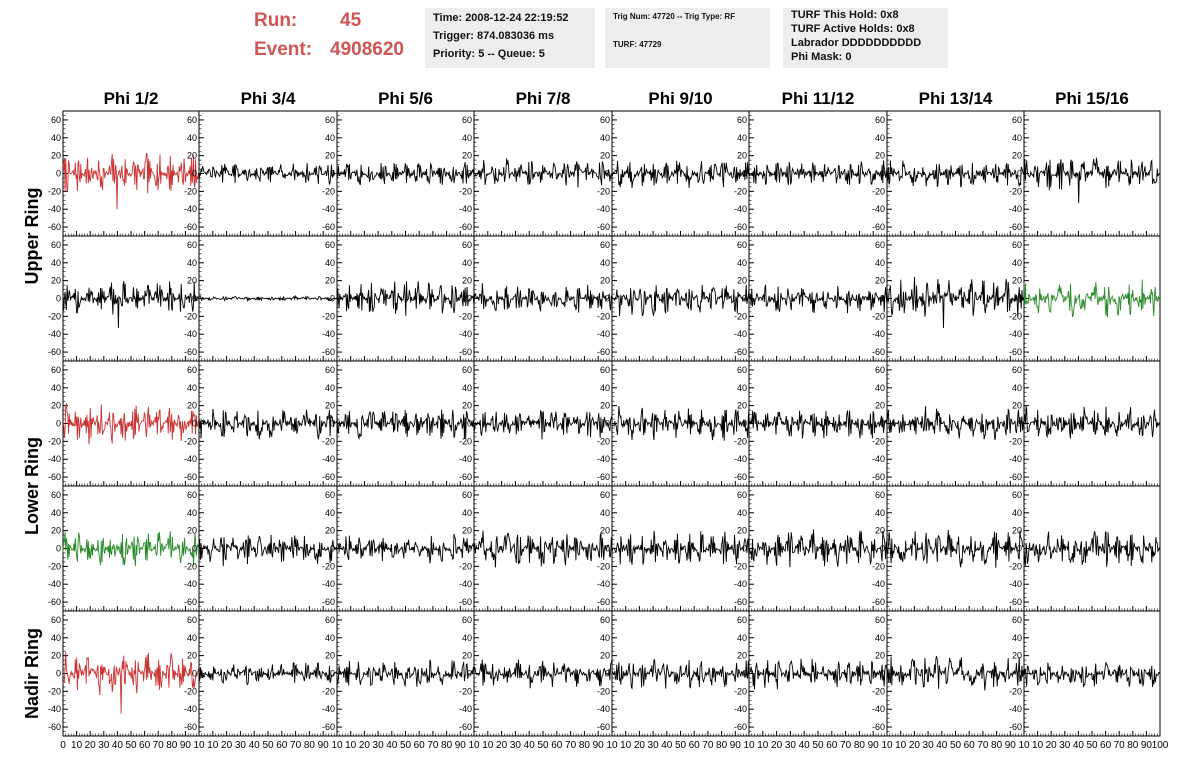 Image resolution: width=1196 pixels, height=772 pixels. Describe the element at coordinates (811, 423) in the screenshot. I see `panel-r3-c6: -60 -40 -20 0 20 40 60` at that location.